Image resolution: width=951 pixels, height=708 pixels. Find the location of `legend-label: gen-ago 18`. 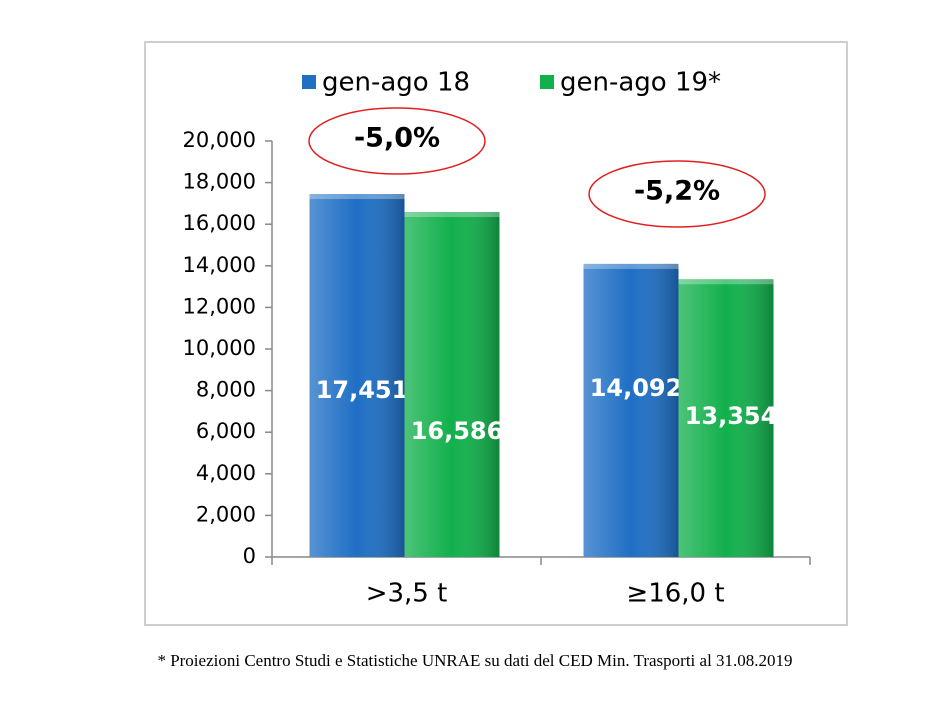

legend-label: gen-ago 18 is located at coordinates (396, 83).